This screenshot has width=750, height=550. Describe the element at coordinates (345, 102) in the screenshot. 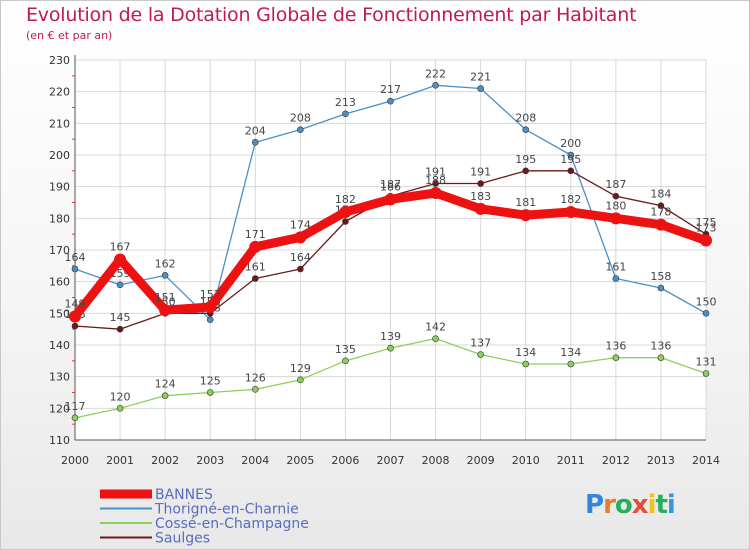

I see `data-label: 213` at that location.